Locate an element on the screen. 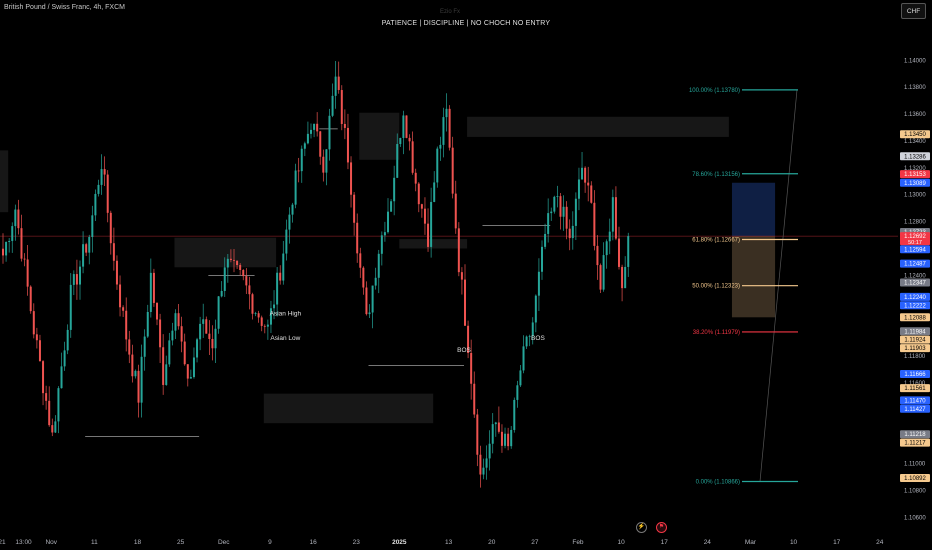  time-tick-label: 17 is located at coordinates (665, 542).